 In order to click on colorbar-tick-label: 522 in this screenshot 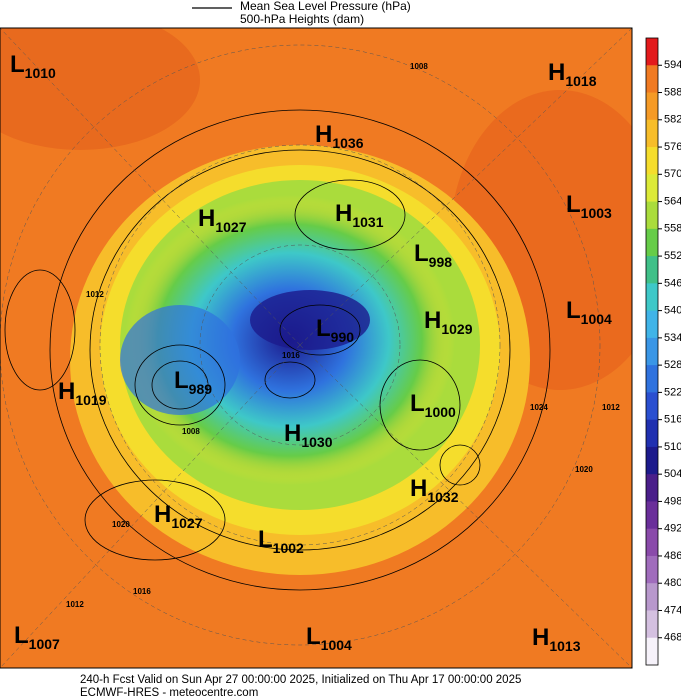, I will do `click(672, 392)`.